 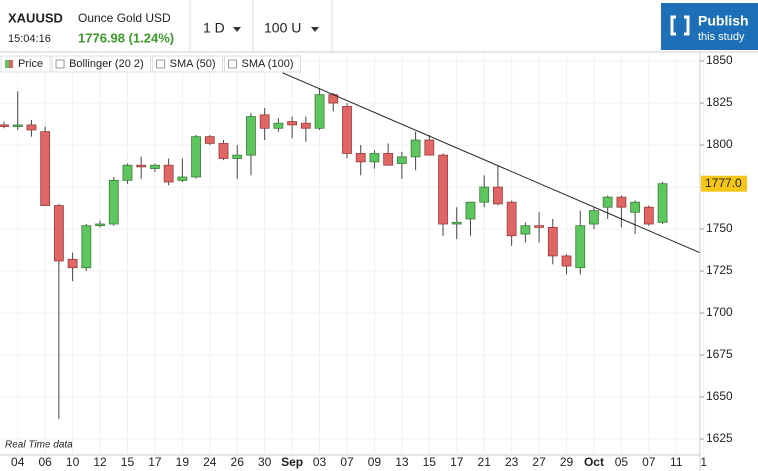 What do you see at coordinates (676, 462) in the screenshot?
I see `x-tick-label: 11` at bounding box center [676, 462].